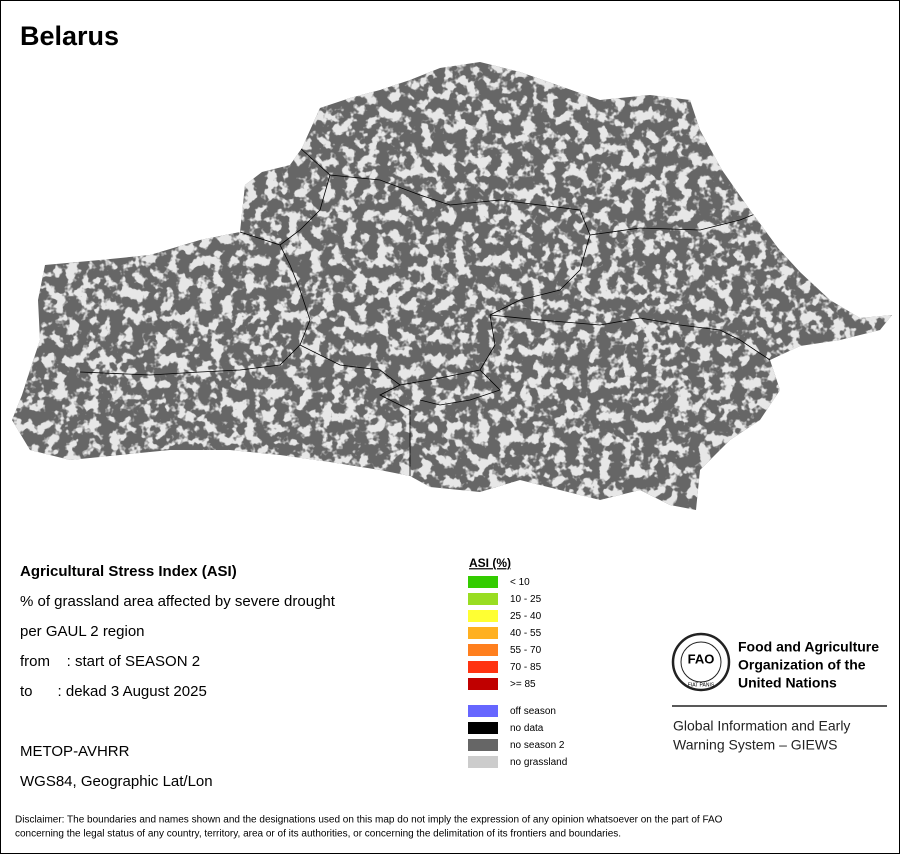 This screenshot has width=900, height=854. I want to click on legend-title: ASI (%), so click(490, 563).